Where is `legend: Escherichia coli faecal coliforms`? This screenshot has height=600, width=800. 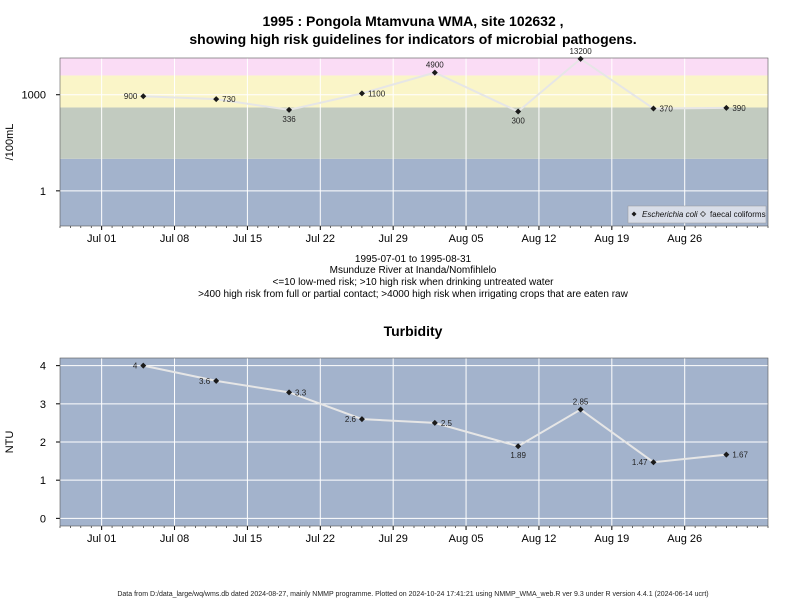 legend: Escherichia coli faecal coliforms is located at coordinates (697, 214).